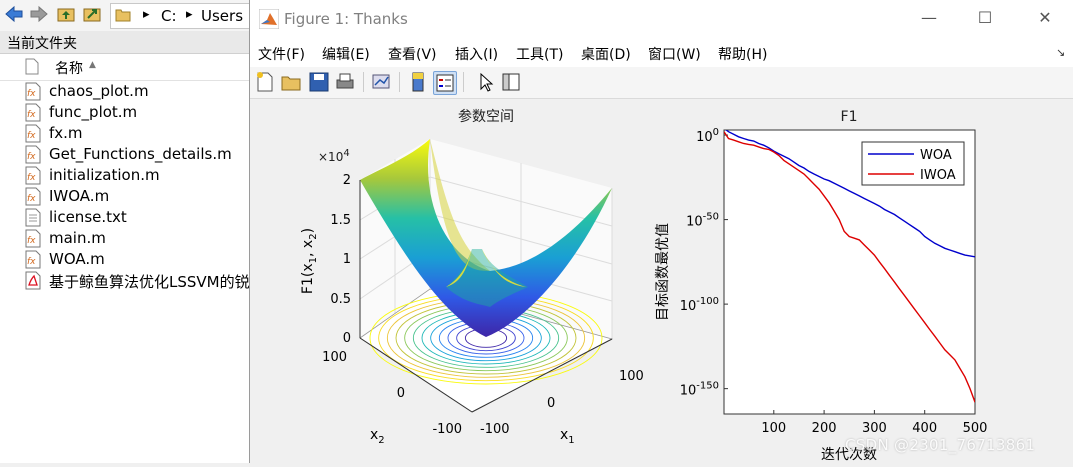 The width and height of the screenshot is (1073, 467). Describe the element at coordinates (743, 55) in the screenshot. I see `menu-help: 帮助(H)` at that location.